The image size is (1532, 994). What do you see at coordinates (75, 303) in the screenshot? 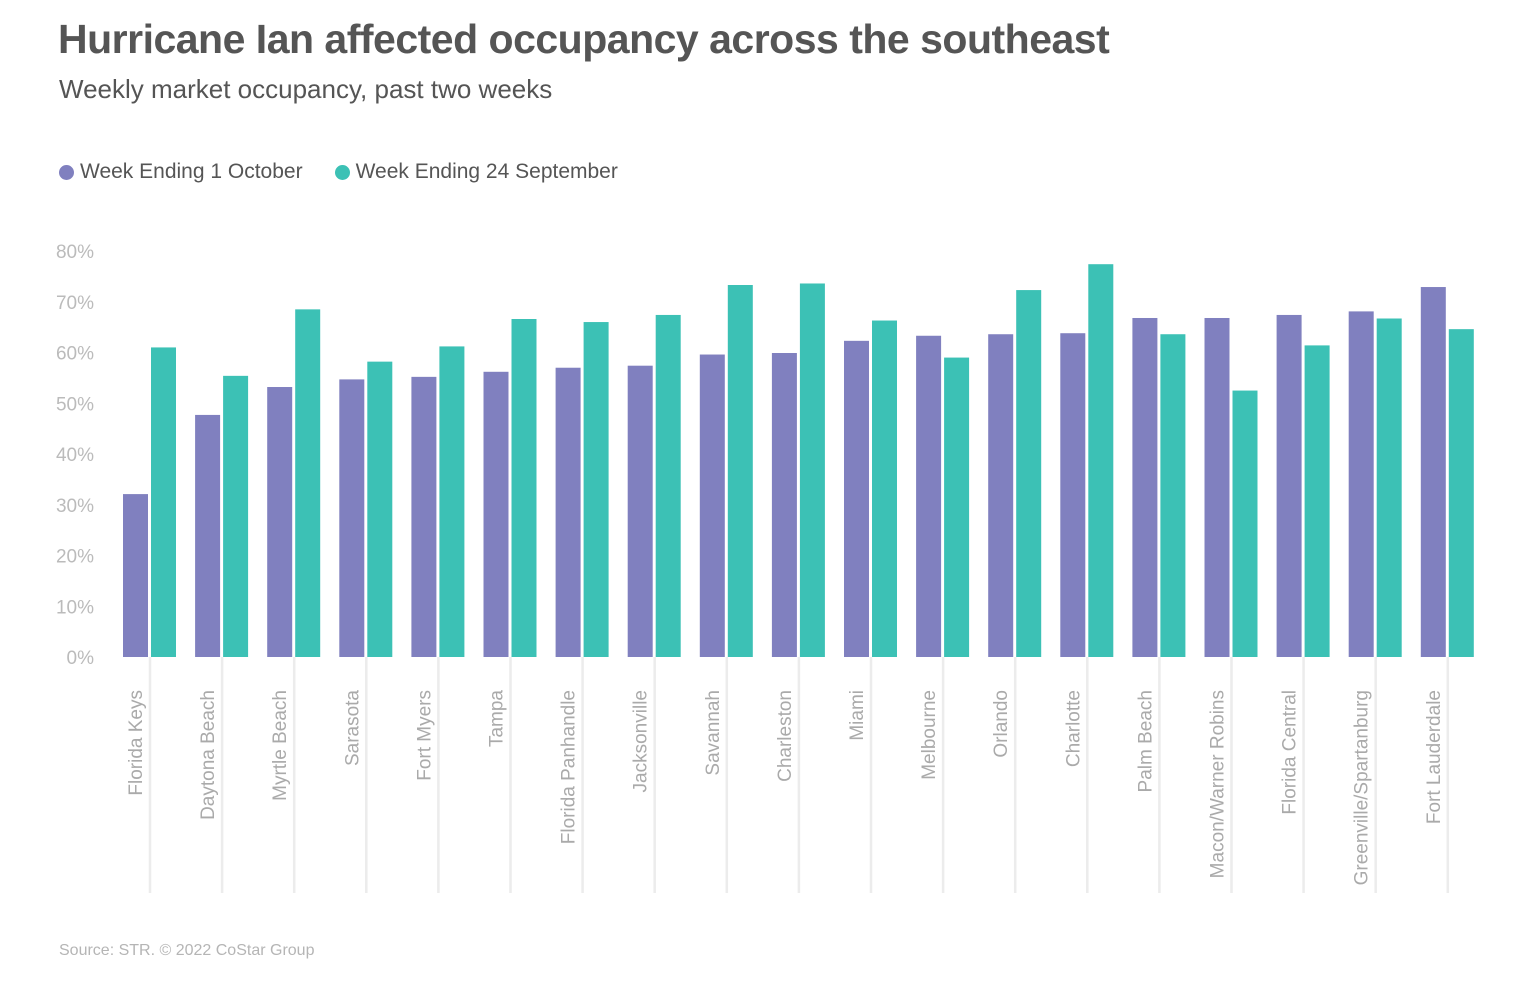
I see `y-tick-label: 70%` at bounding box center [75, 303].